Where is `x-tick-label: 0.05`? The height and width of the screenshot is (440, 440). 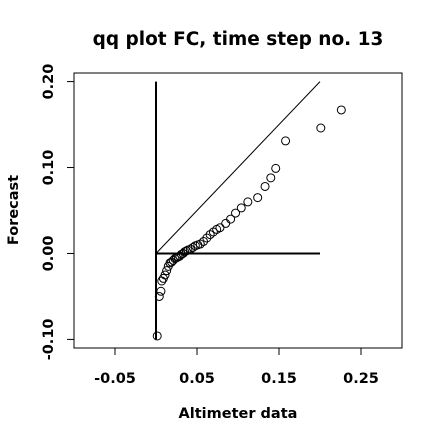 x-tick-label: 0.05 is located at coordinates (197, 379).